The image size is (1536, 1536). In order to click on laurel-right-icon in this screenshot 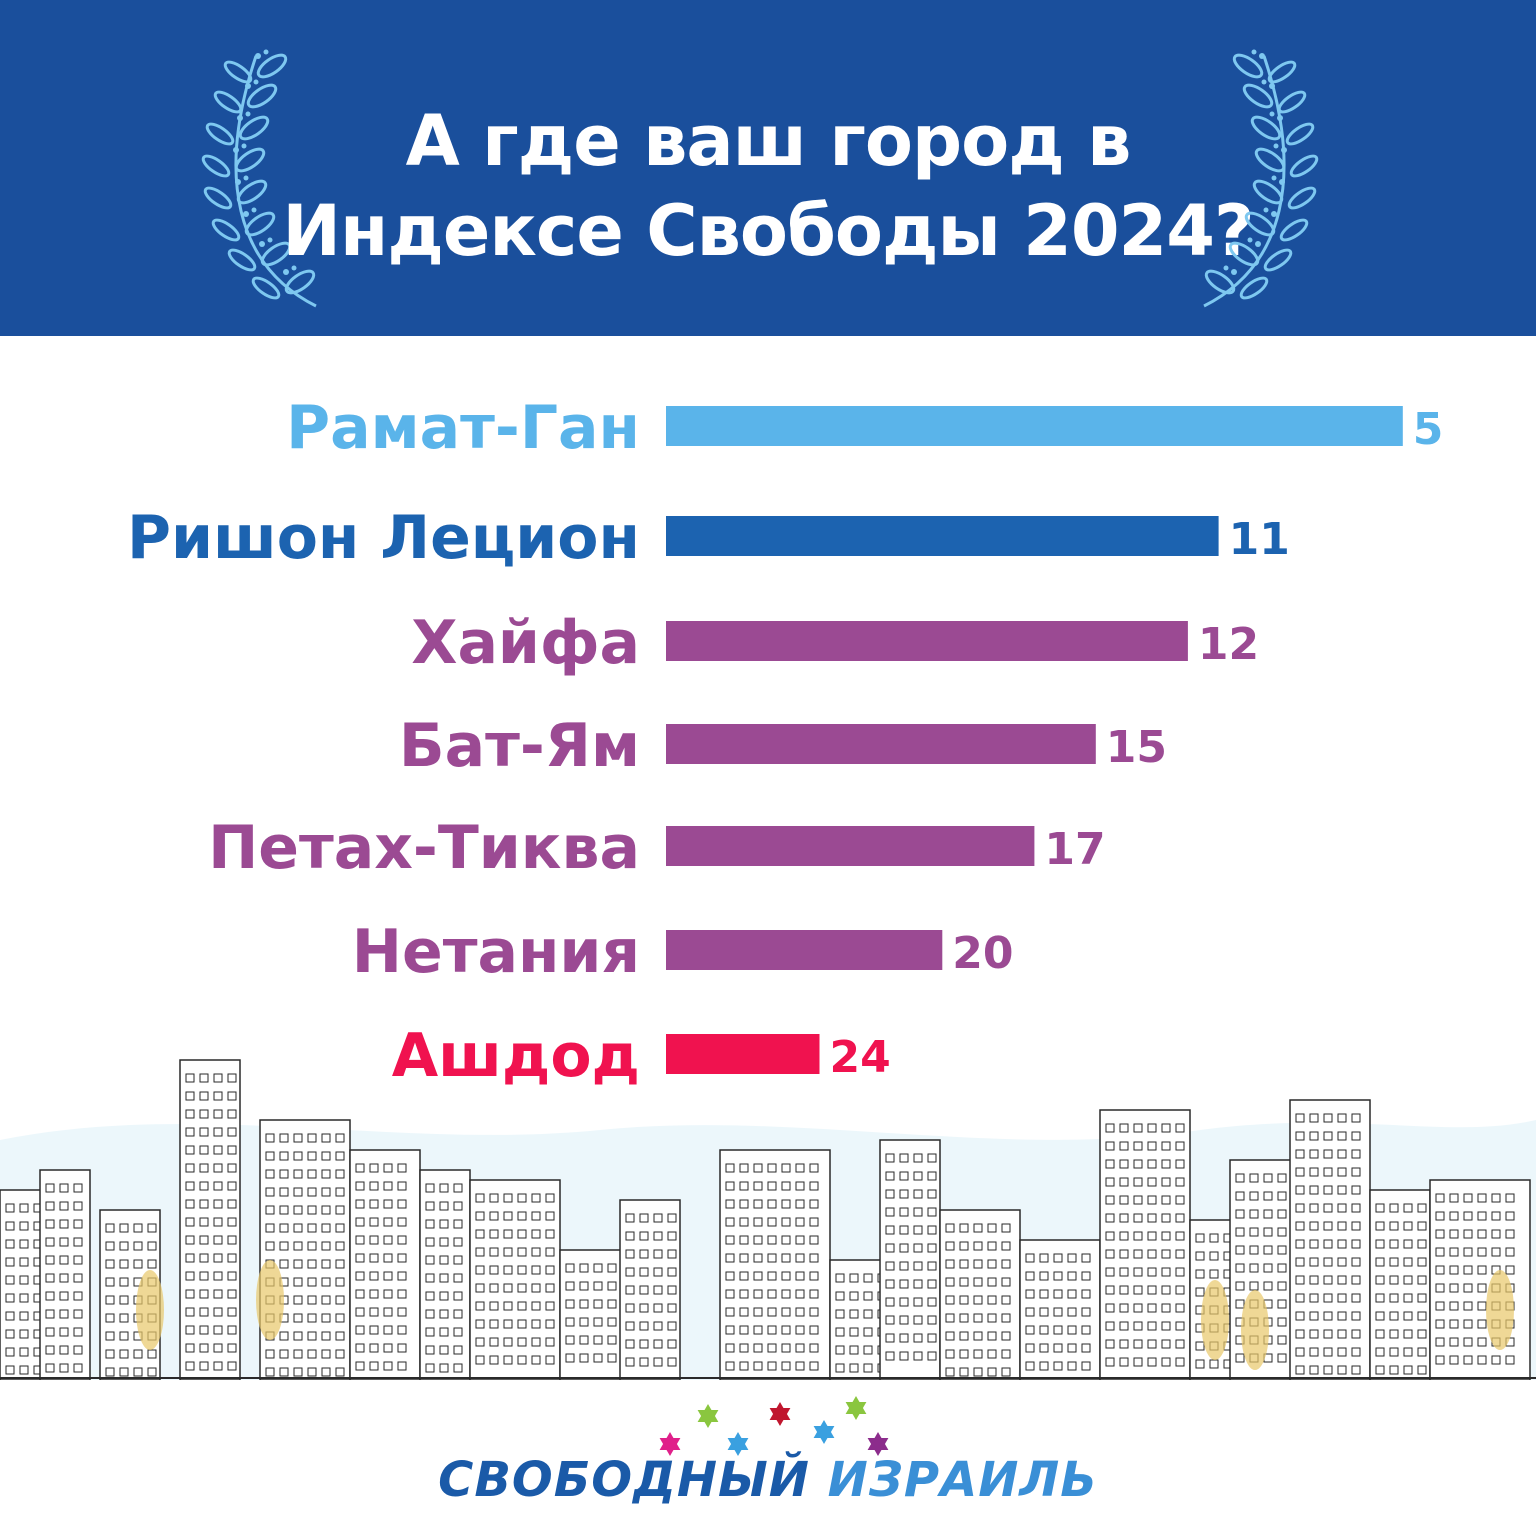, I will do `click(1261, 178)`.